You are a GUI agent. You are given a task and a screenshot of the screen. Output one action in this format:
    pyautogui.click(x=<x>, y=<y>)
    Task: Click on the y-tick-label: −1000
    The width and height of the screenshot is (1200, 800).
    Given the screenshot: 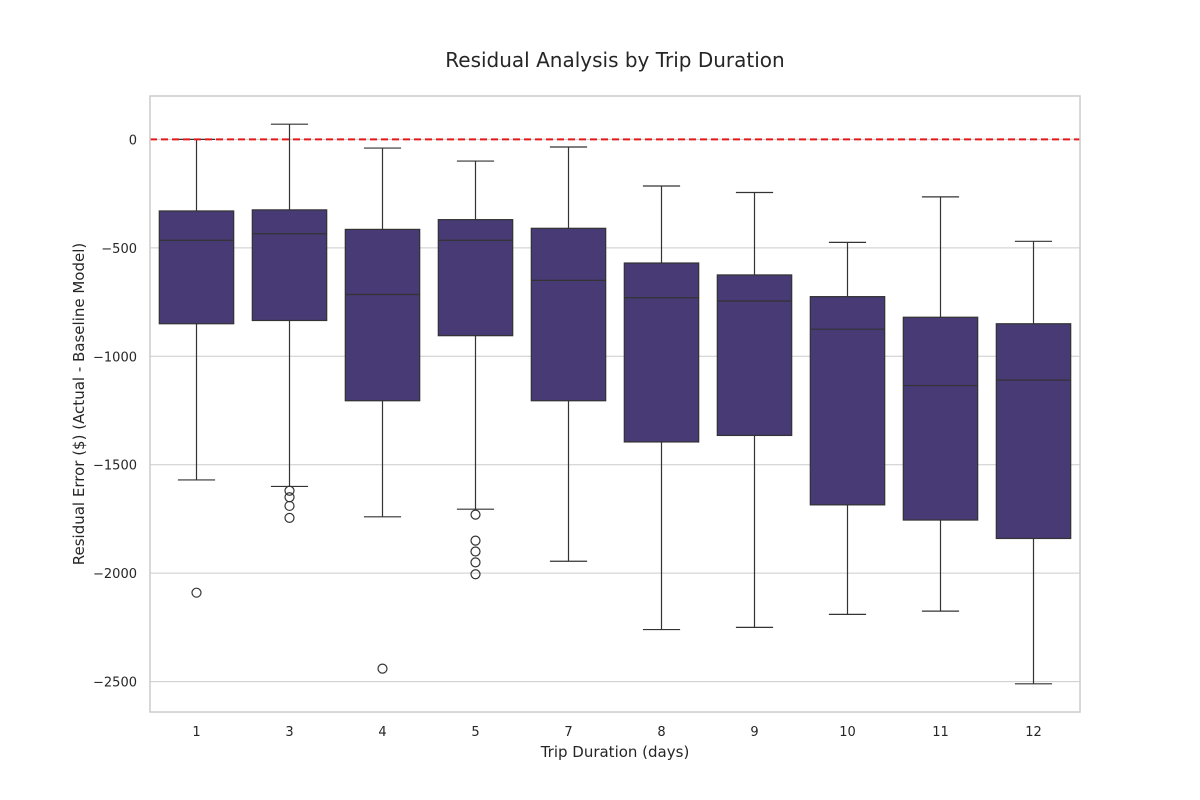 What is the action you would take?
    pyautogui.click(x=115, y=357)
    